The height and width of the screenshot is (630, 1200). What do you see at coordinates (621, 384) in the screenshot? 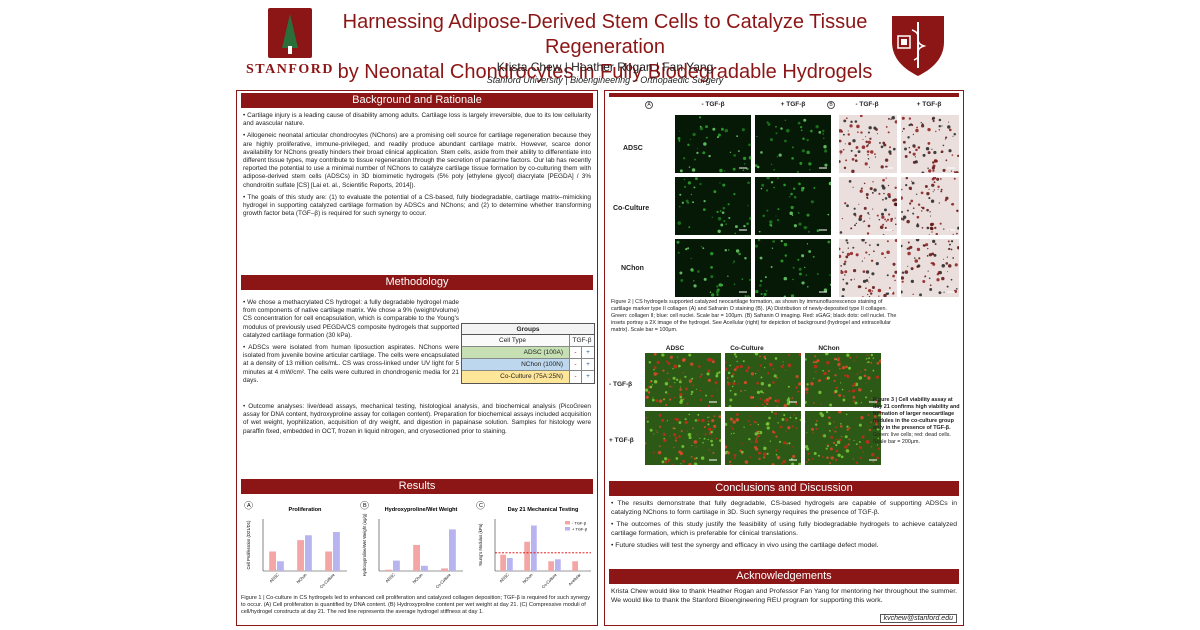
I see `fig3-row-minus: - TGF-β` at bounding box center [621, 384].